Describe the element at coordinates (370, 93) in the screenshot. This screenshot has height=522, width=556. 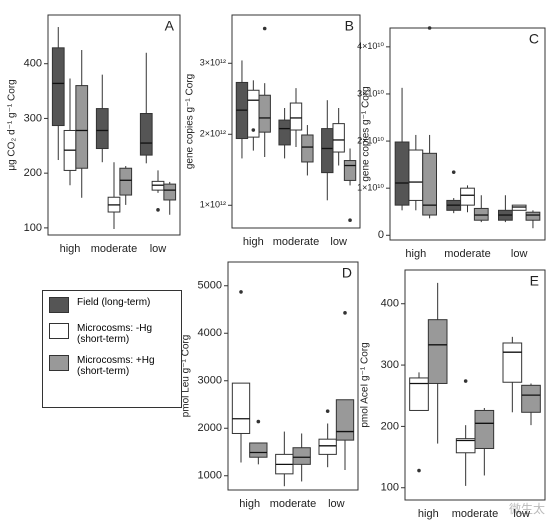
I see `y-tick-label: 3×10¹⁰` at that location.